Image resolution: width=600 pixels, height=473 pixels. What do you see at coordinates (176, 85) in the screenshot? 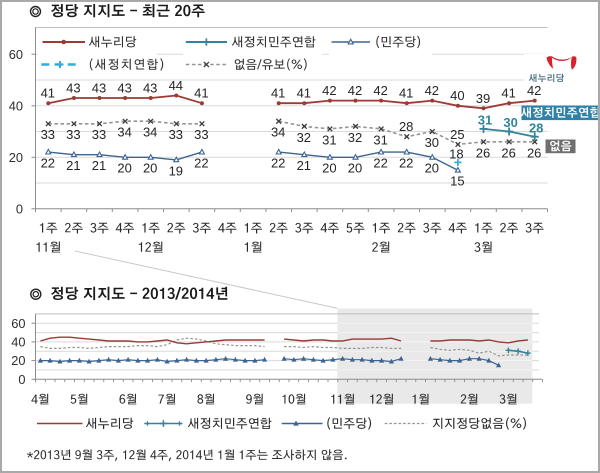
I see `svg-text: 44` at bounding box center [176, 85].